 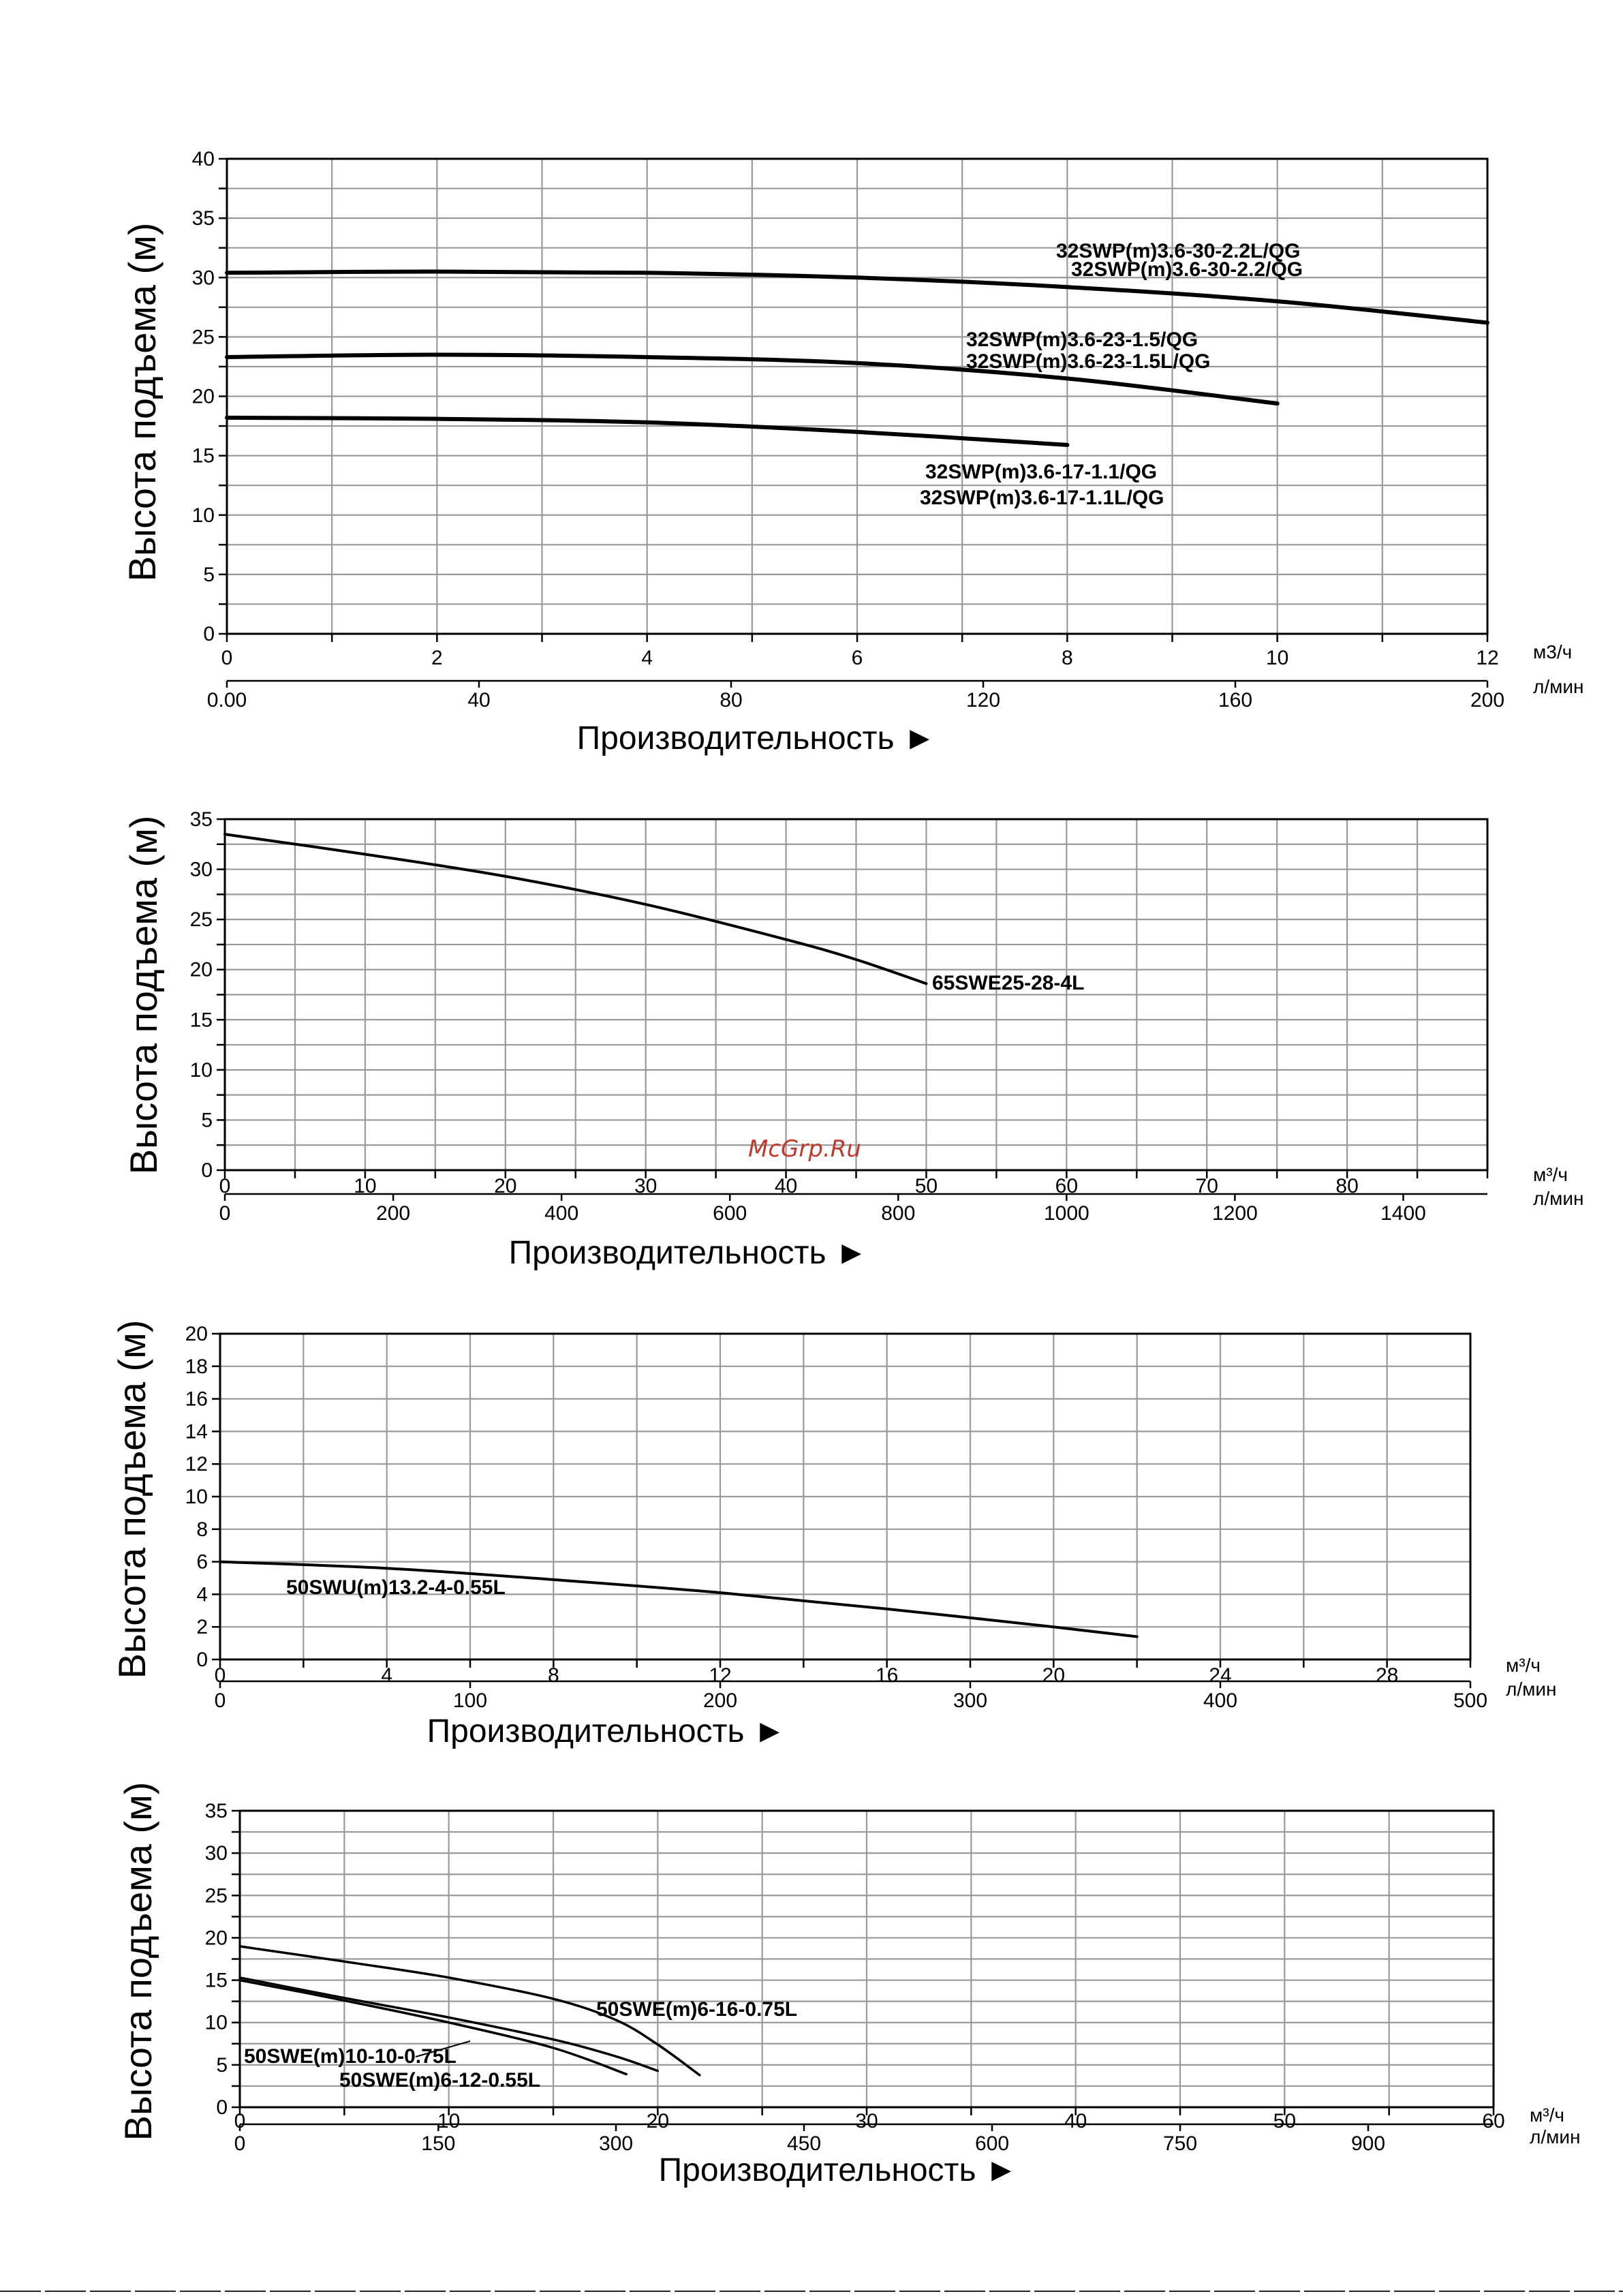 I want to click on x2-tick-label: 160, so click(x=1235, y=700).